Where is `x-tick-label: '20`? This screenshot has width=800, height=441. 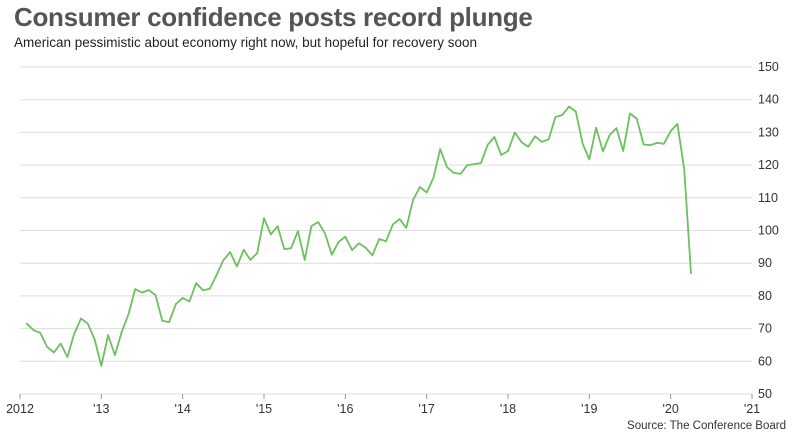
x-tick-label: '20 is located at coordinates (671, 409).